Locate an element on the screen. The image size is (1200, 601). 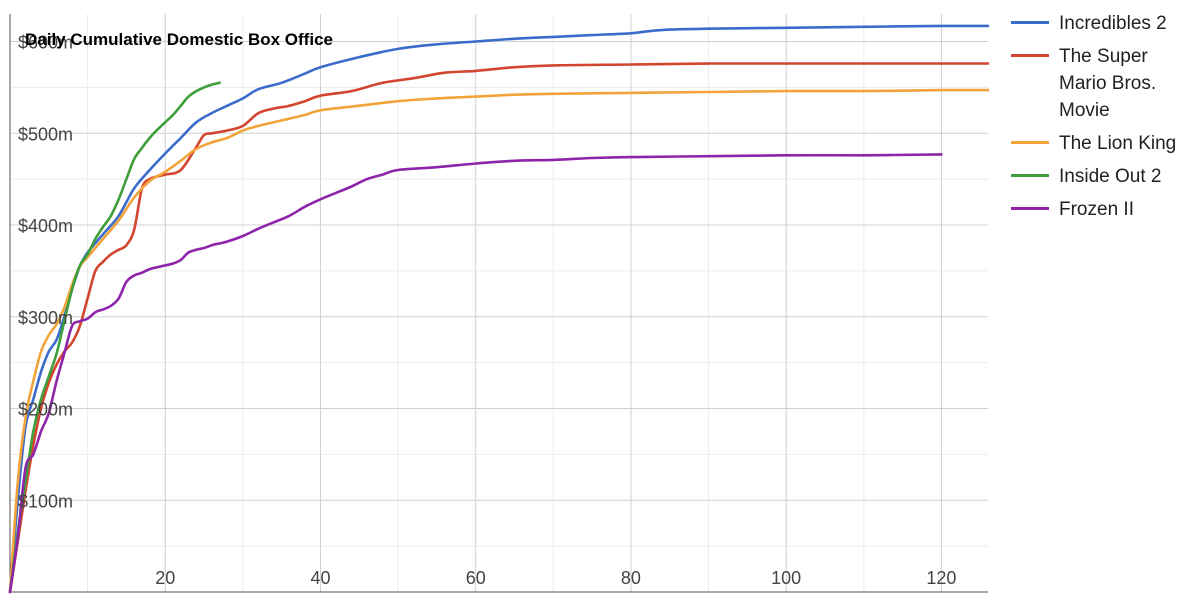
chart-title: Daily Cumulative Domestic Box Office is located at coordinates (179, 39).